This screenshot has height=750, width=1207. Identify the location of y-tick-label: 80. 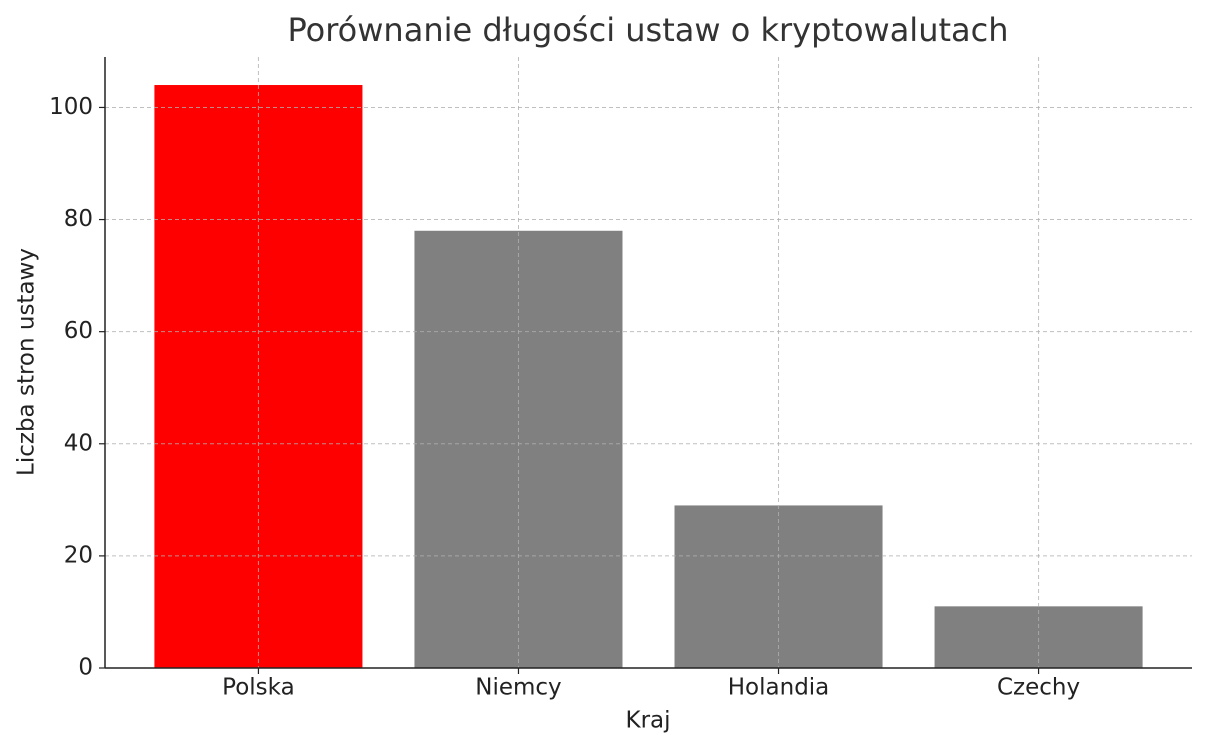
(78, 219).